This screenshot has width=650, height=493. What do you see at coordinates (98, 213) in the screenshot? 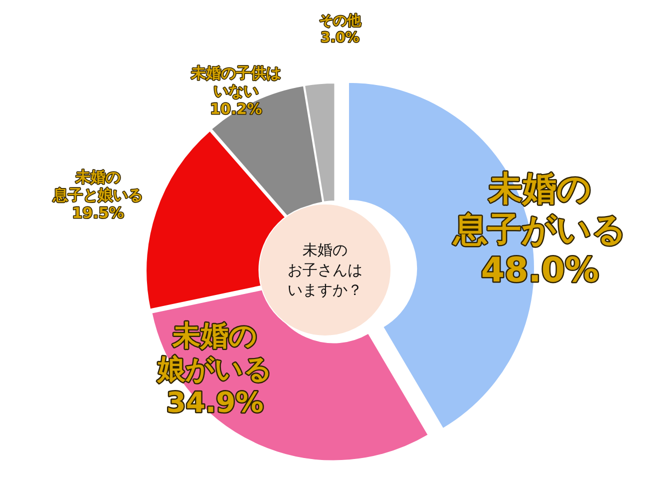
I see `data-label: 19.5%` at bounding box center [98, 213].